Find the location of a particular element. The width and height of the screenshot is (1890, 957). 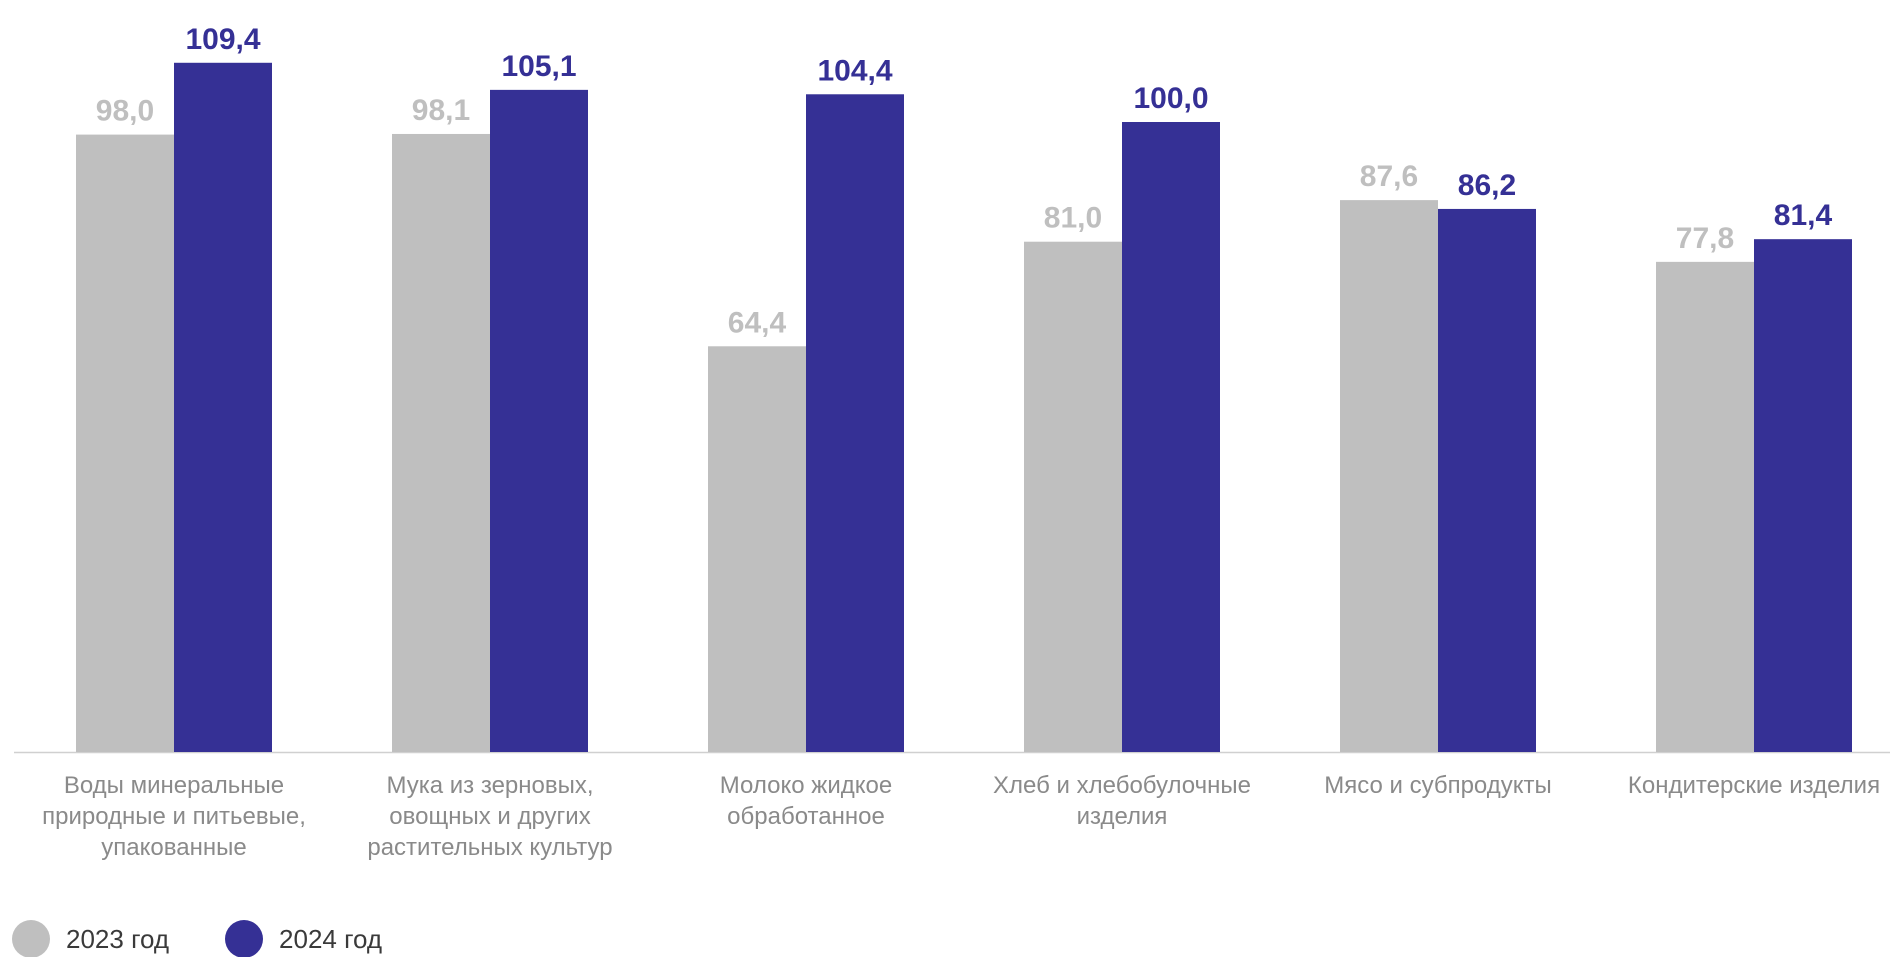

legend: 2023 год 2024 год is located at coordinates (225, 938).